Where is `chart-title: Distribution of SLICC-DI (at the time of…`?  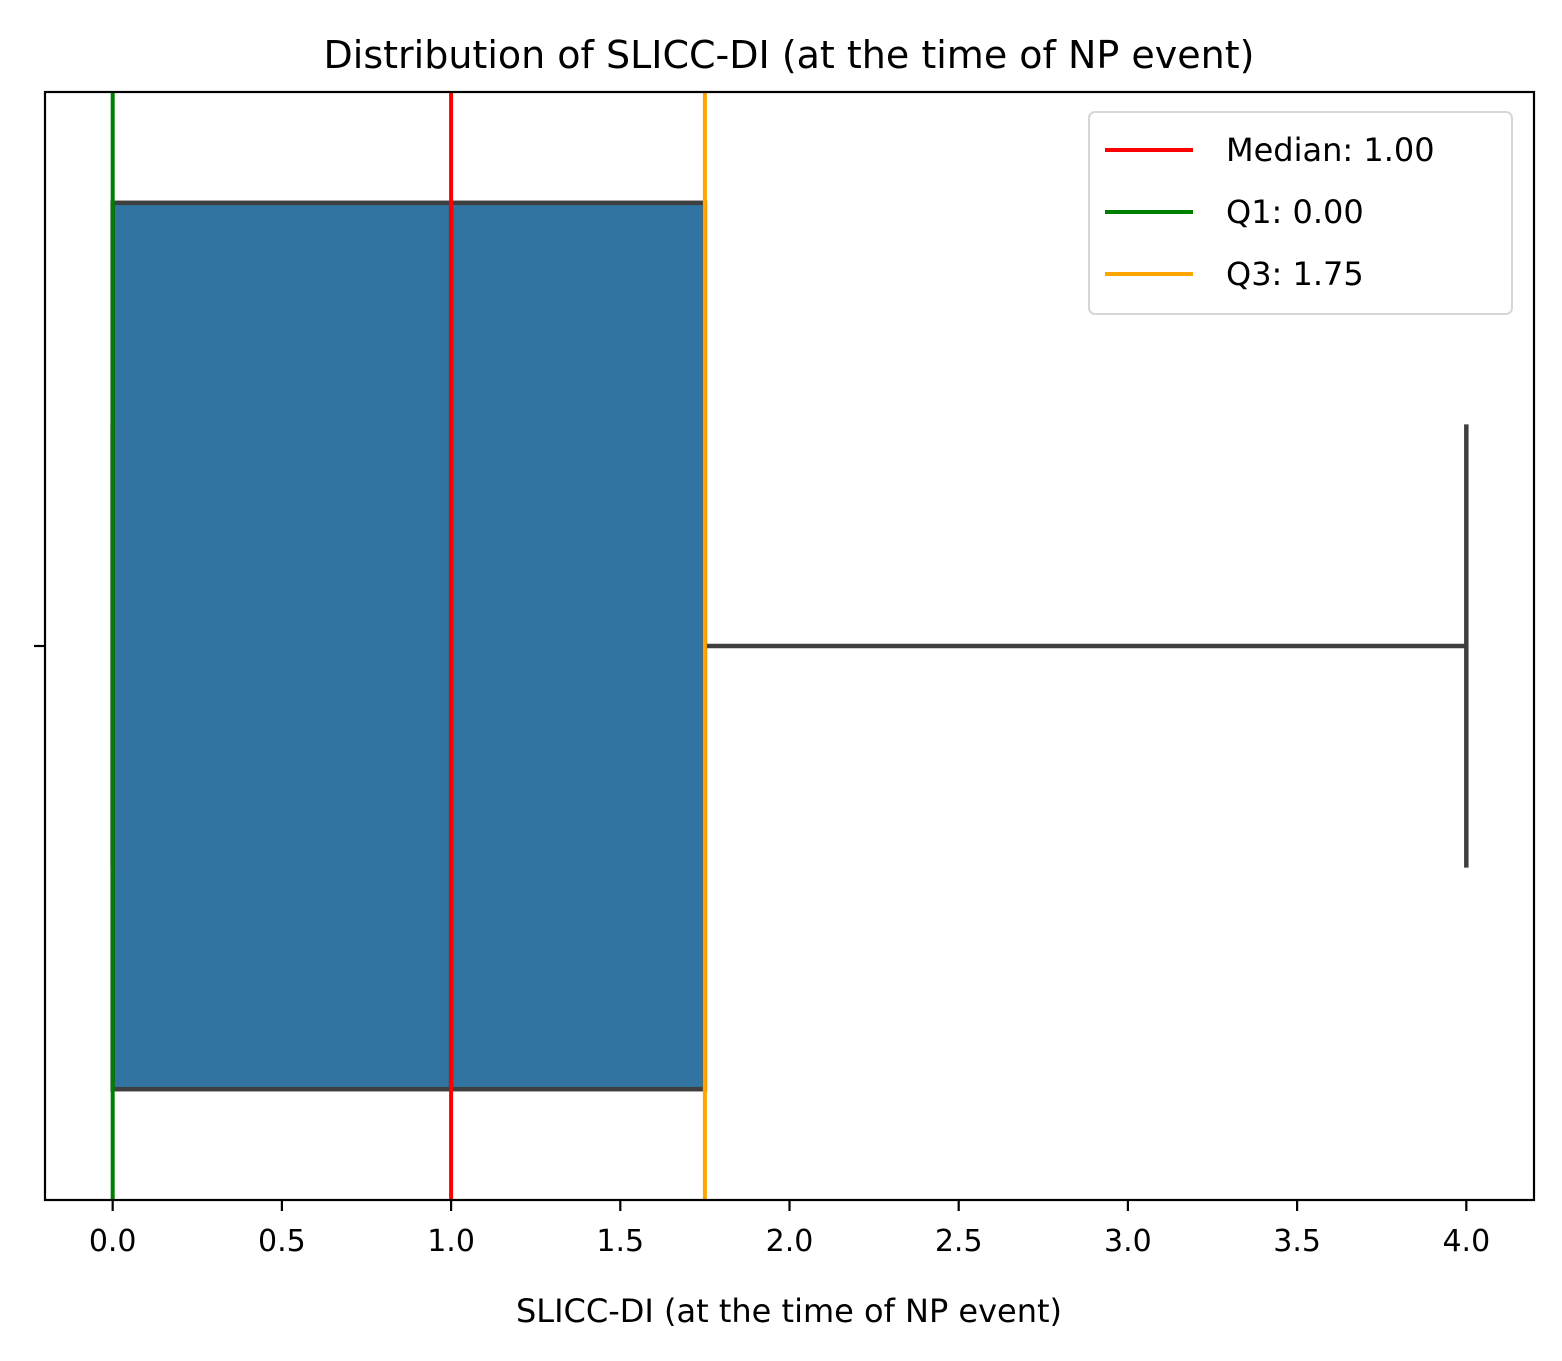
chart-title: Distribution of SLICC-DI (at the time of… is located at coordinates (789, 55).